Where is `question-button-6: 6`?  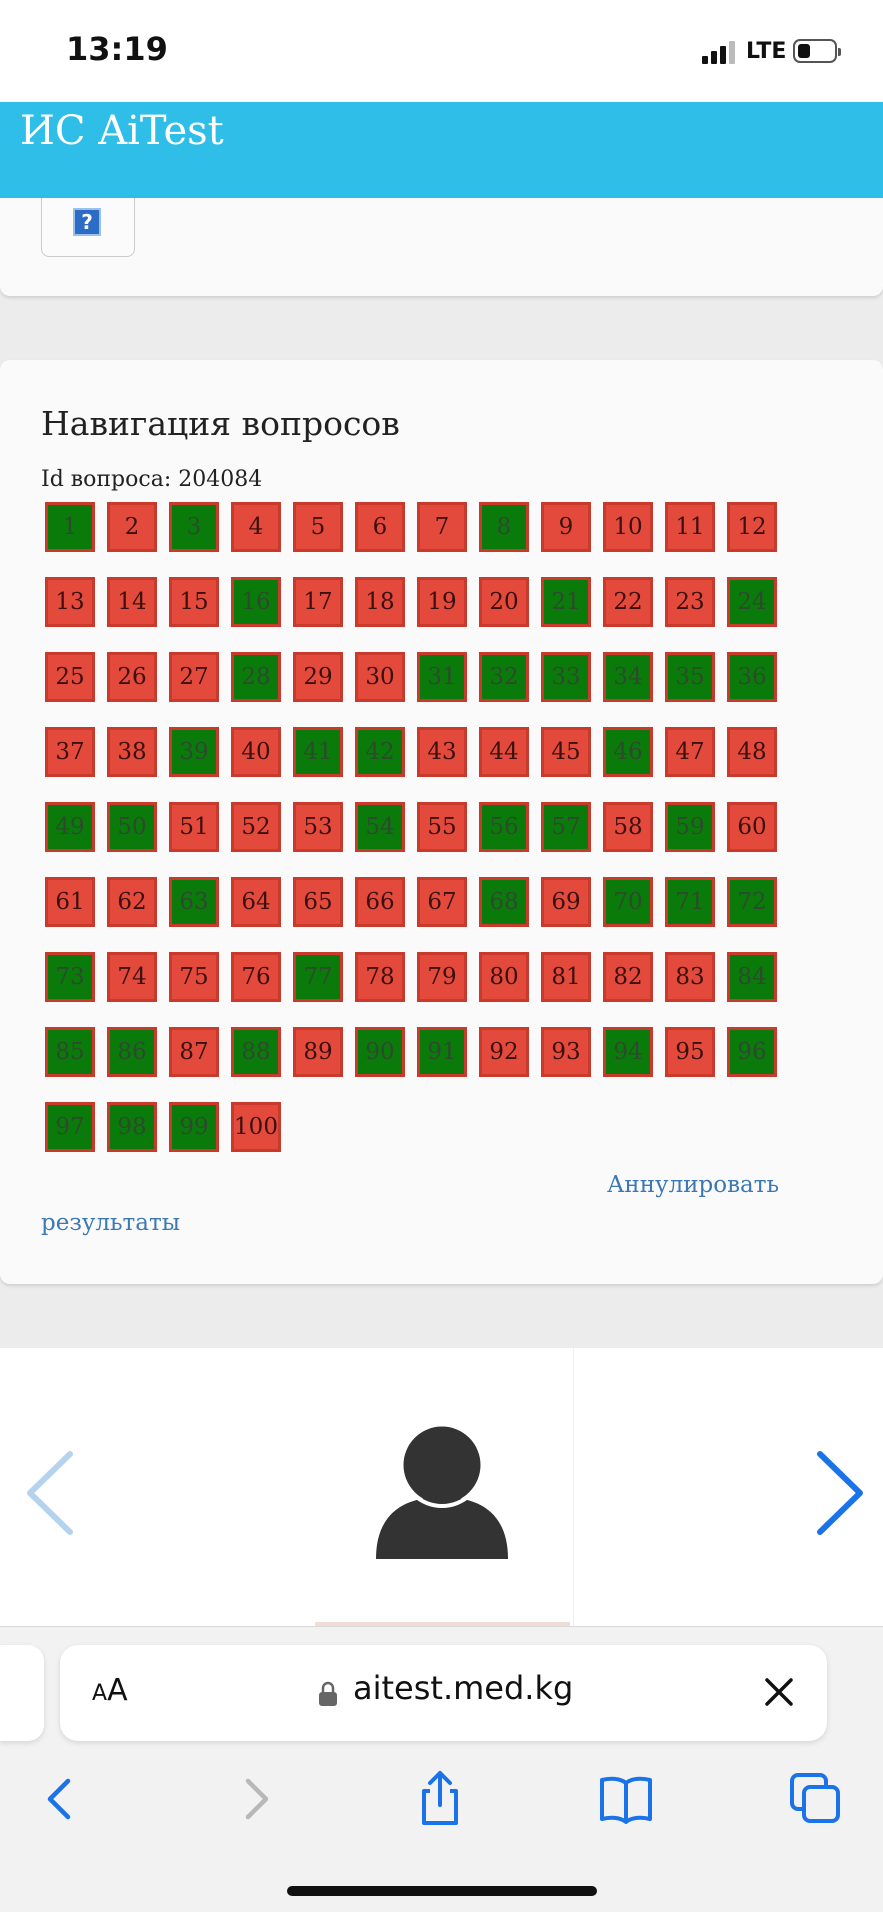 question-button-6: 6 is located at coordinates (380, 527).